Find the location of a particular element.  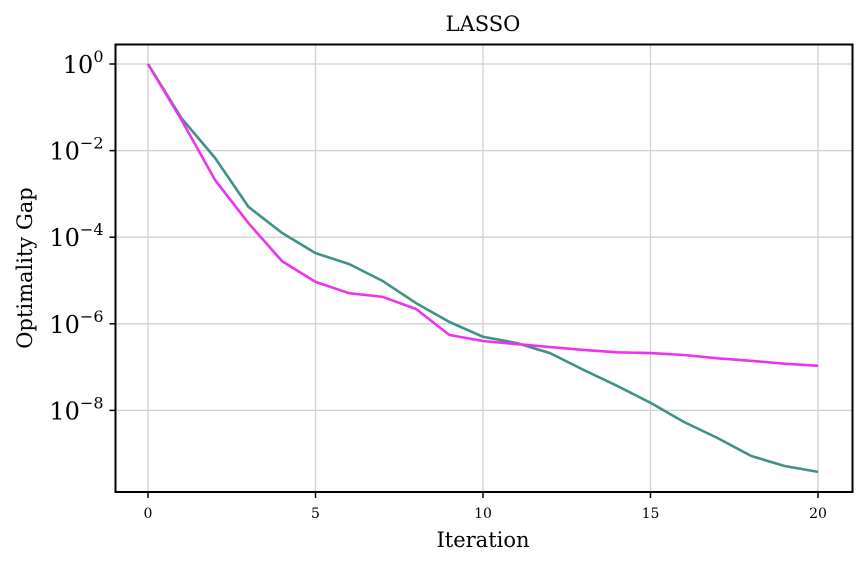

x-axis-ticks: 0 5 10 15 20 is located at coordinates (485, 507).